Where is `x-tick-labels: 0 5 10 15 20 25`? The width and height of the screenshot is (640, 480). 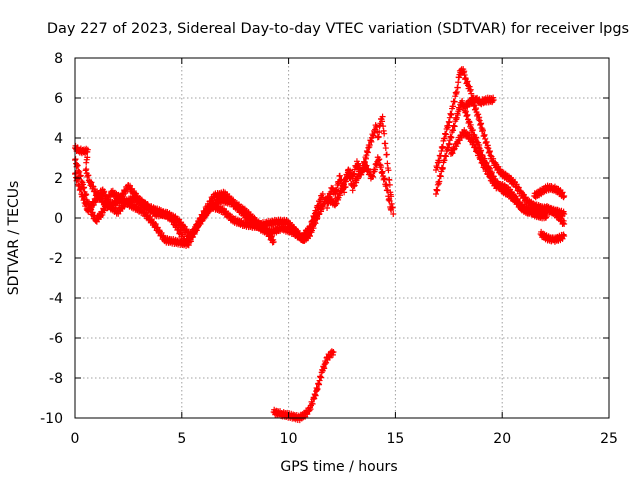 x-tick-labels: 0 5 10 15 20 25 is located at coordinates (344, 439).